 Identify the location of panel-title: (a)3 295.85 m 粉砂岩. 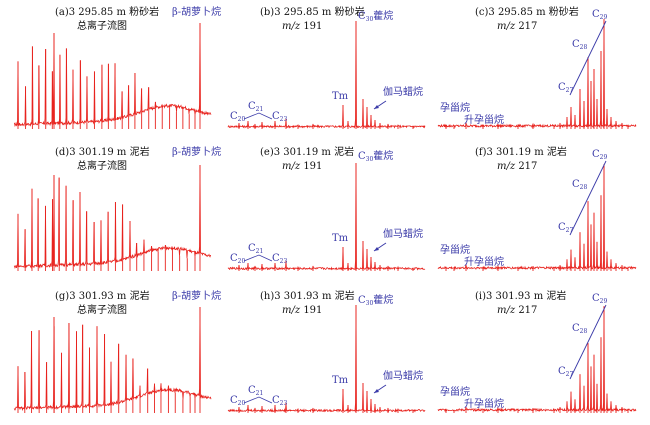
(107, 11).